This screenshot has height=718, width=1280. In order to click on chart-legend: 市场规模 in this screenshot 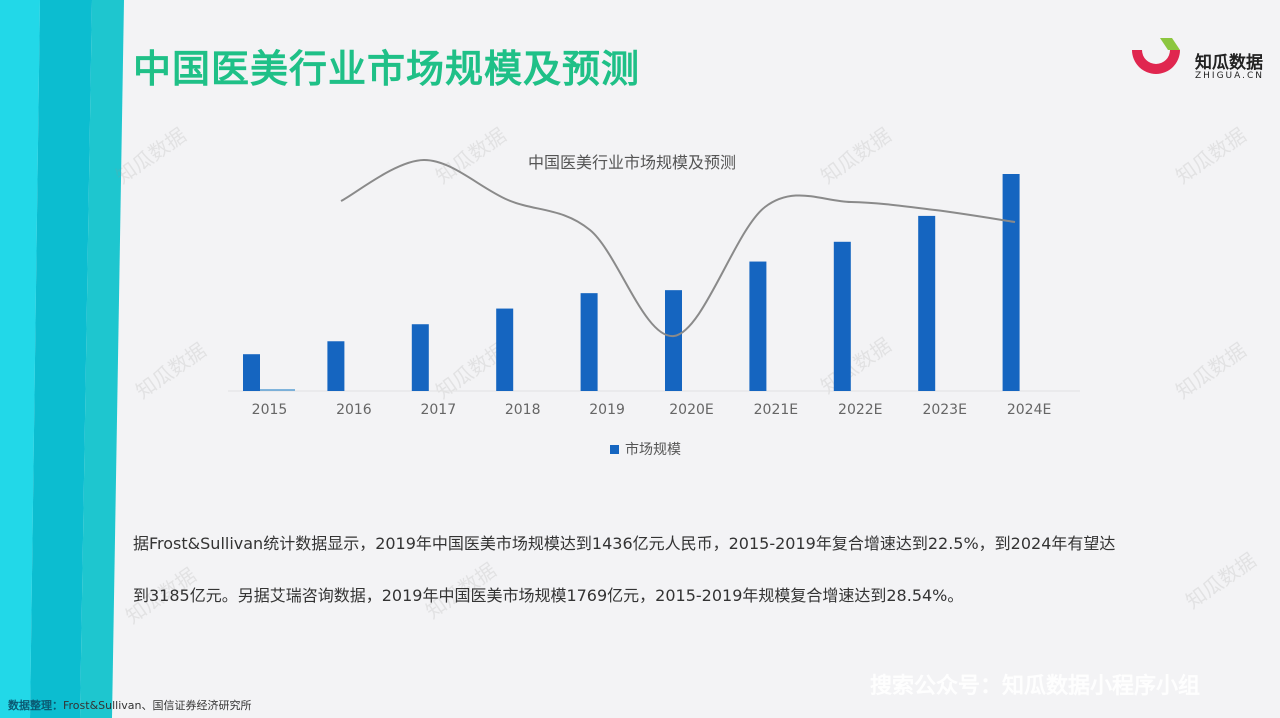, I will do `click(645, 449)`.